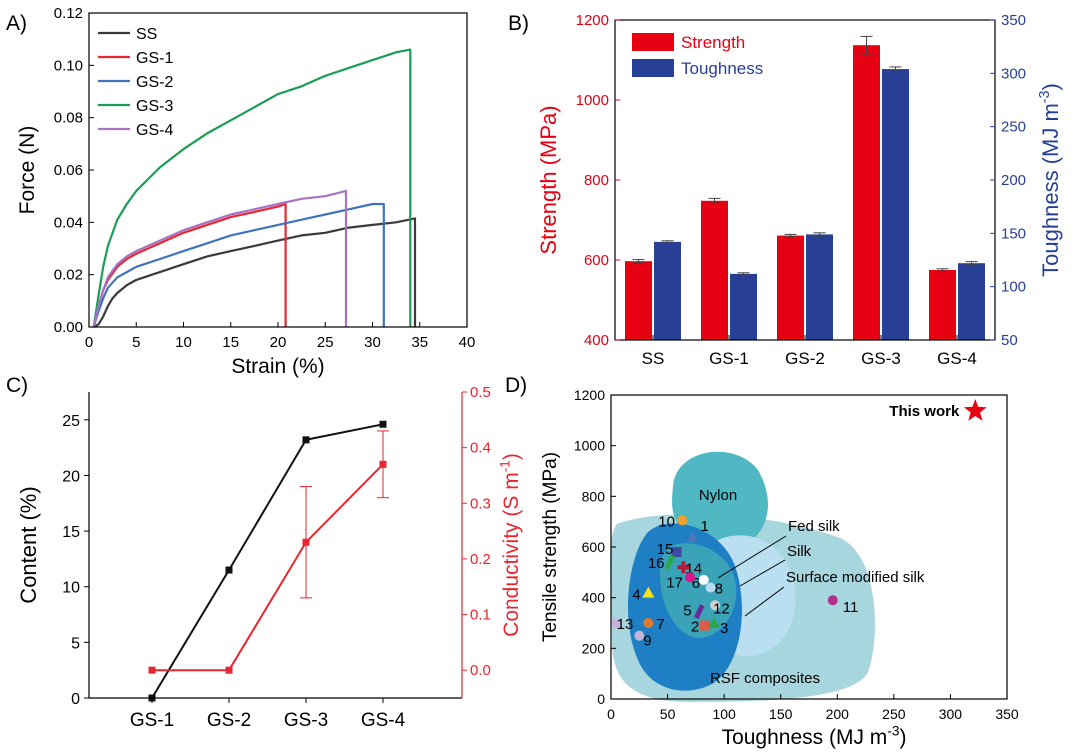 The width and height of the screenshot is (1080, 756). What do you see at coordinates (718, 495) in the screenshot?
I see `region-label: Nylon` at bounding box center [718, 495].